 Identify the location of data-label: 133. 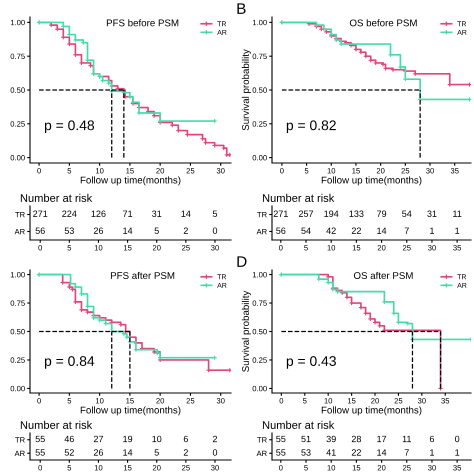
(357, 213).